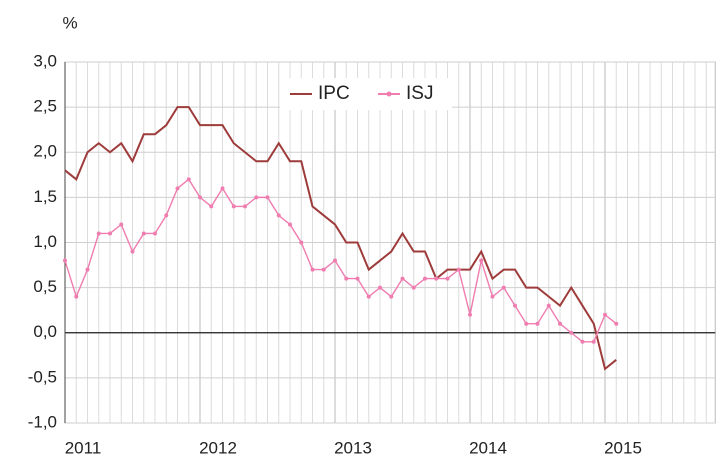 This screenshot has width=720, height=463. What do you see at coordinates (623, 447) in the screenshot?
I see `x-tick-label: 2015` at bounding box center [623, 447].